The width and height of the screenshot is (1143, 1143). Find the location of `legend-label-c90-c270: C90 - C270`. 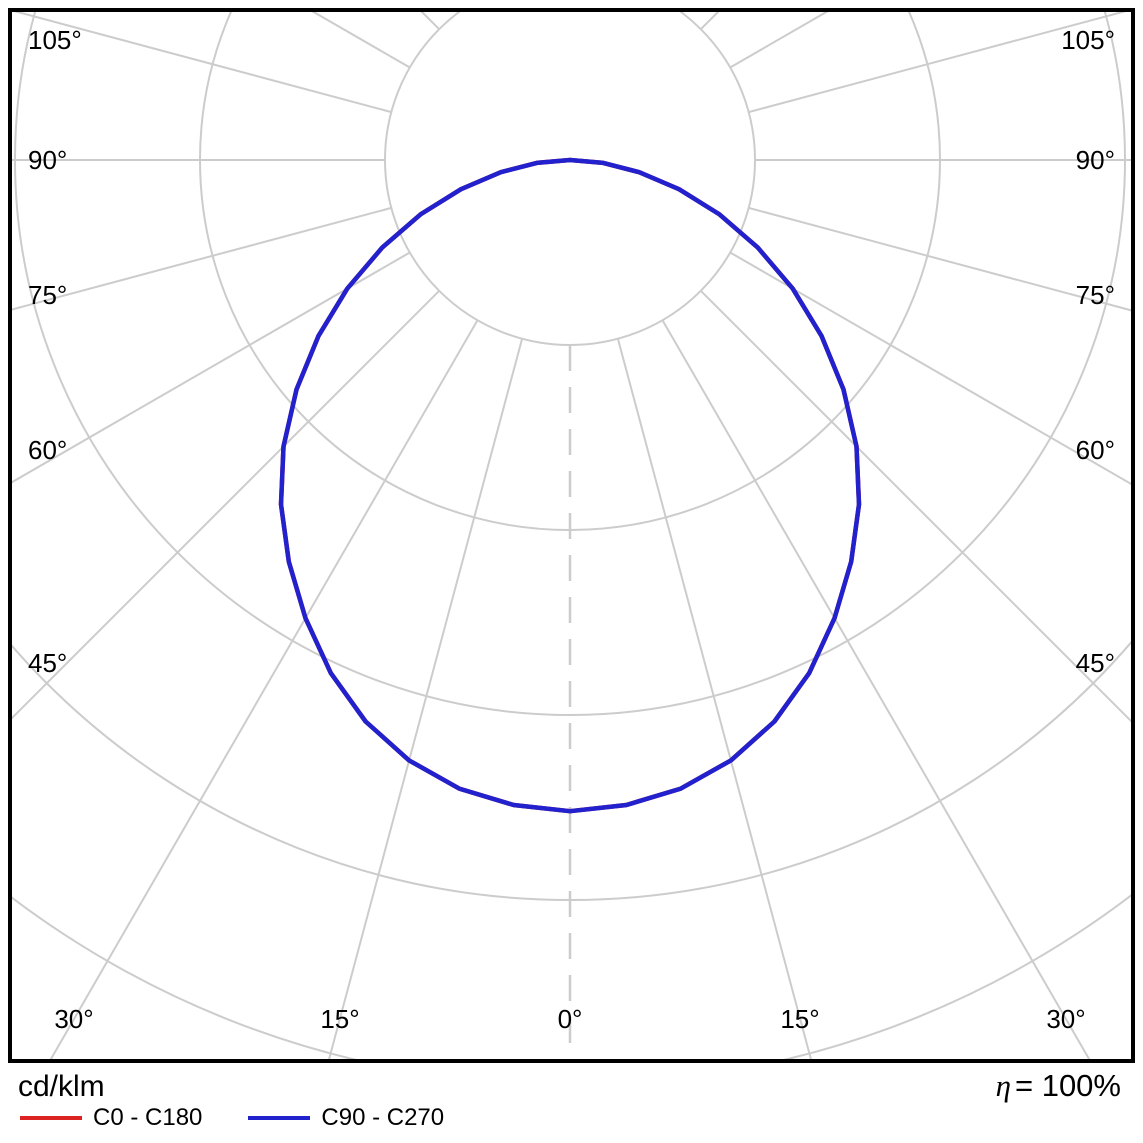

legend-label-c90-c270: C90 - C270 is located at coordinates (383, 1117).